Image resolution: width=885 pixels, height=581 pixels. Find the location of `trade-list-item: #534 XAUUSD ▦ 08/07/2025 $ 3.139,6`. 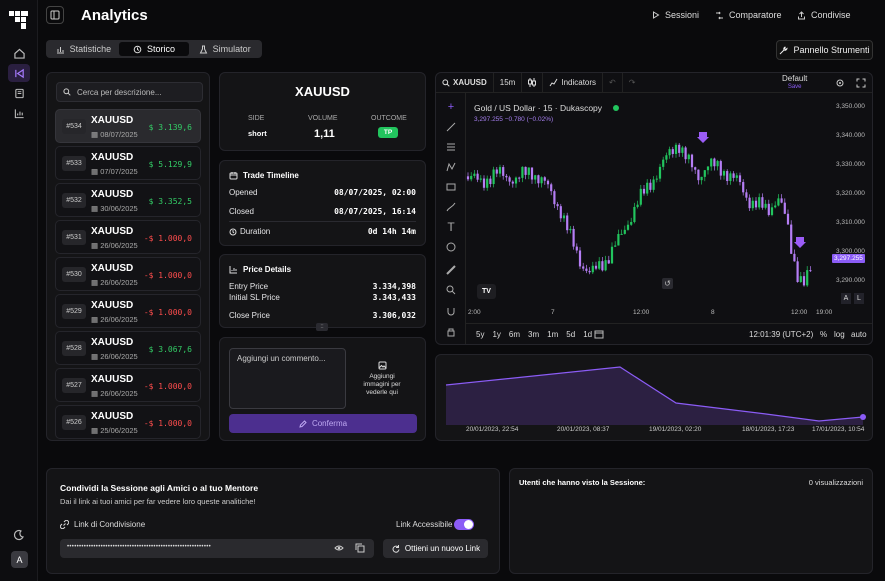

trade-list-item: #534 XAUUSD ▦ 08/07/2025 $ 3.139,6 is located at coordinates (128, 126).